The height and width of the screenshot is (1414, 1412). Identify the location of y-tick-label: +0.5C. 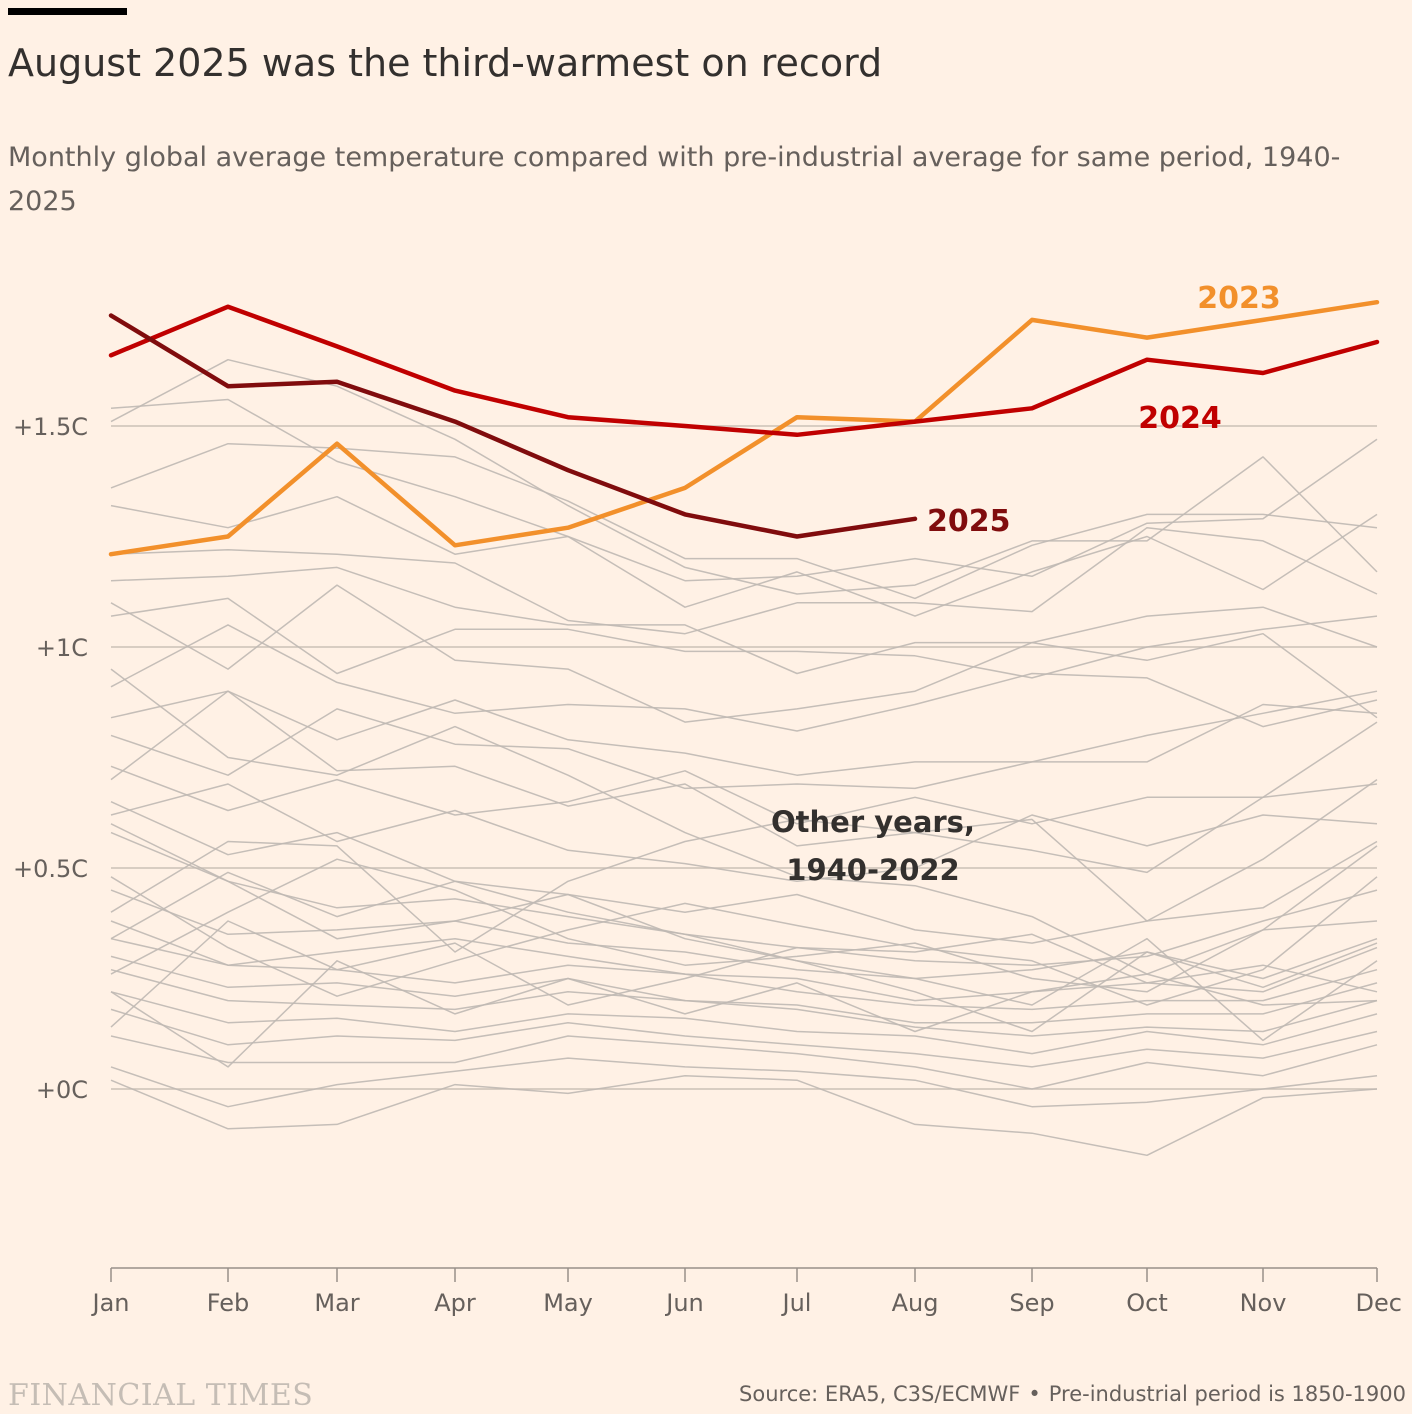
(50, 869).